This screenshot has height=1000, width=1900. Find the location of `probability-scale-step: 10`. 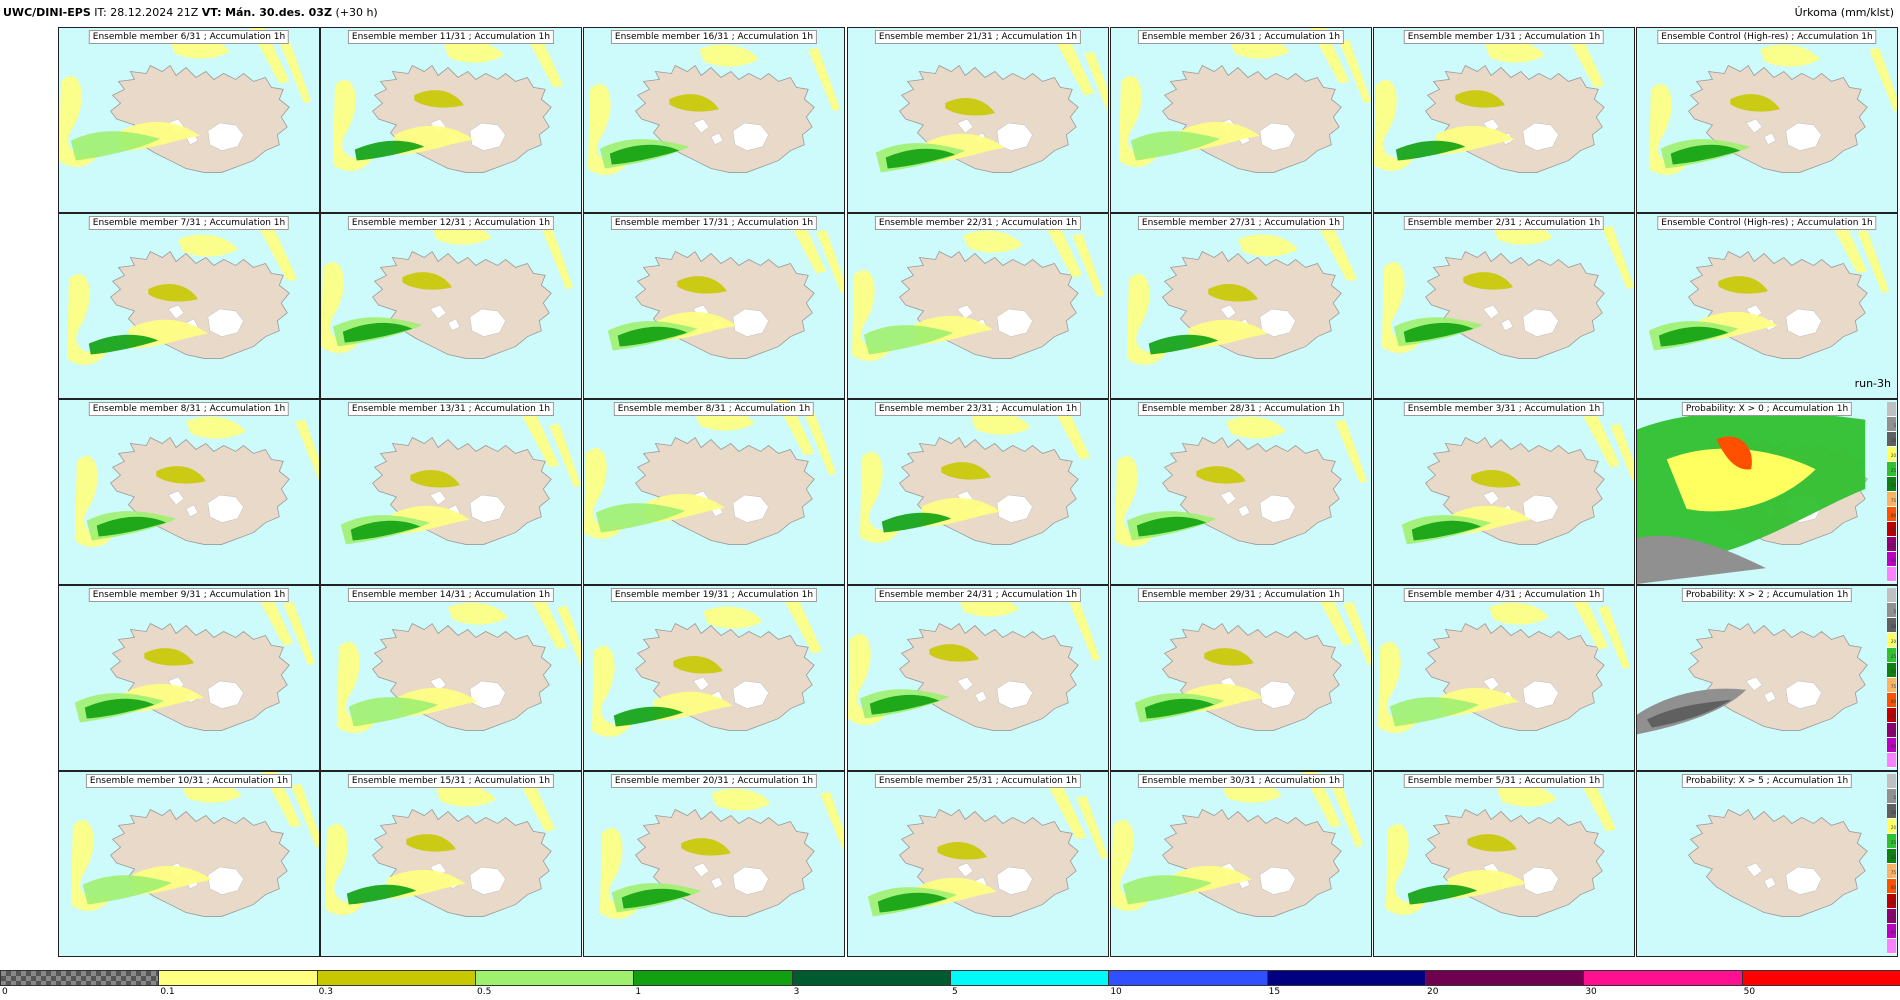

probability-scale-step: 10 is located at coordinates (1891, 625).